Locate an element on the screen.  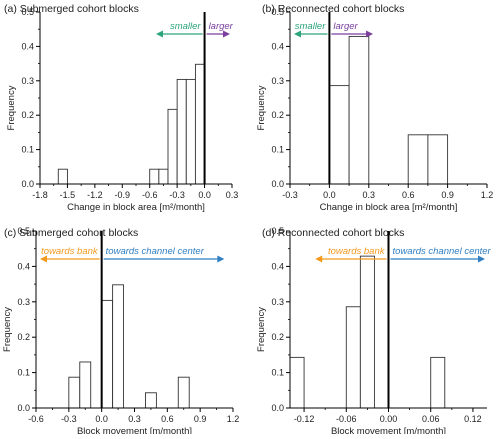
x-tick-label: -1.5 is located at coordinates (68, 195).